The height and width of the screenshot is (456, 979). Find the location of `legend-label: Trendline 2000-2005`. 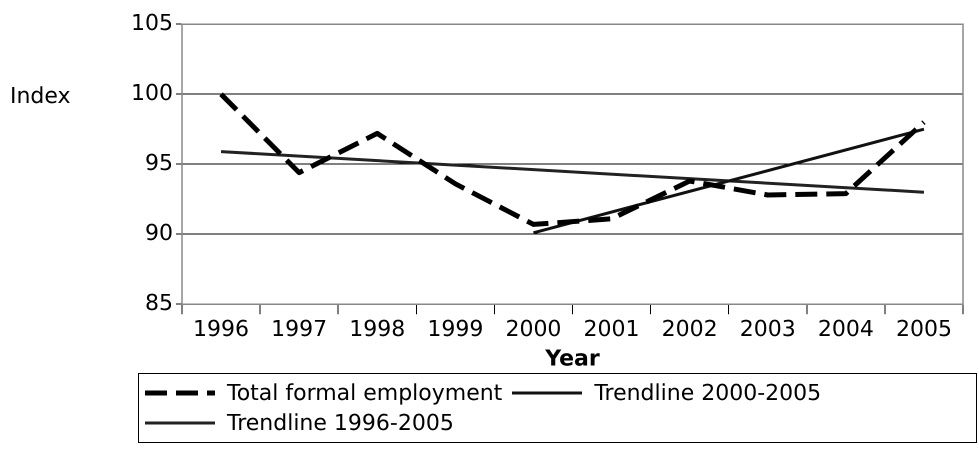

legend-label: Trendline 2000-2005 is located at coordinates (708, 393).